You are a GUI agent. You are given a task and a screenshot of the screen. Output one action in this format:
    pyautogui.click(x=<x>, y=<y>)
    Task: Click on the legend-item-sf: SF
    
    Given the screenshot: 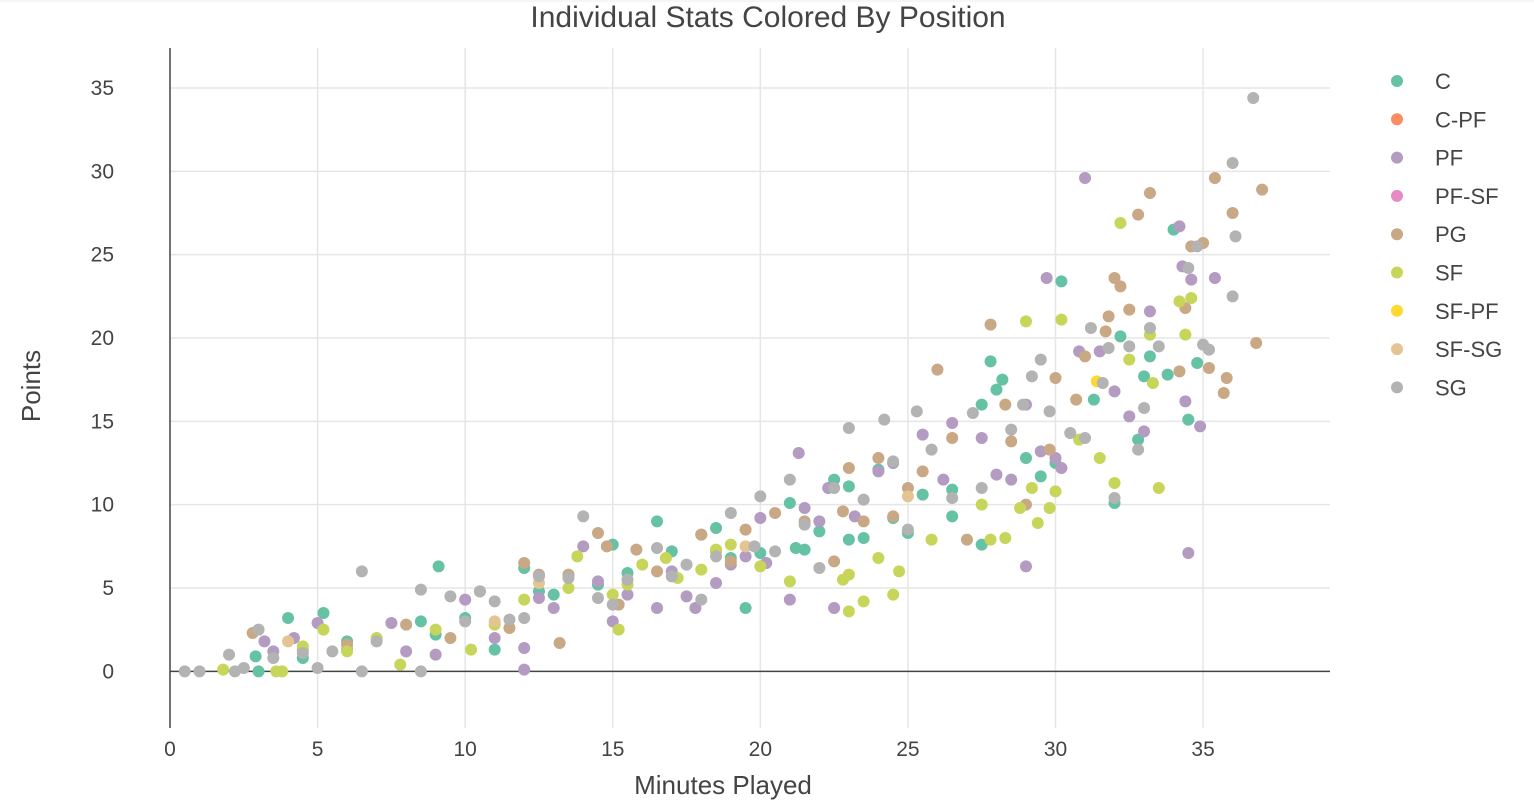 What is the action you would take?
    pyautogui.click(x=1427, y=273)
    